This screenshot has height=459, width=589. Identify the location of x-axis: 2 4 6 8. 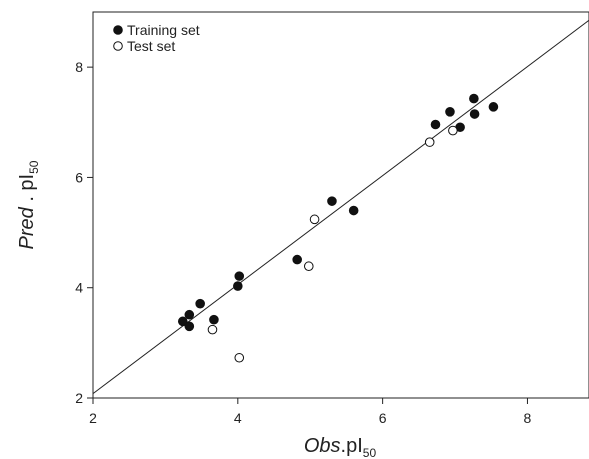
(310, 412).